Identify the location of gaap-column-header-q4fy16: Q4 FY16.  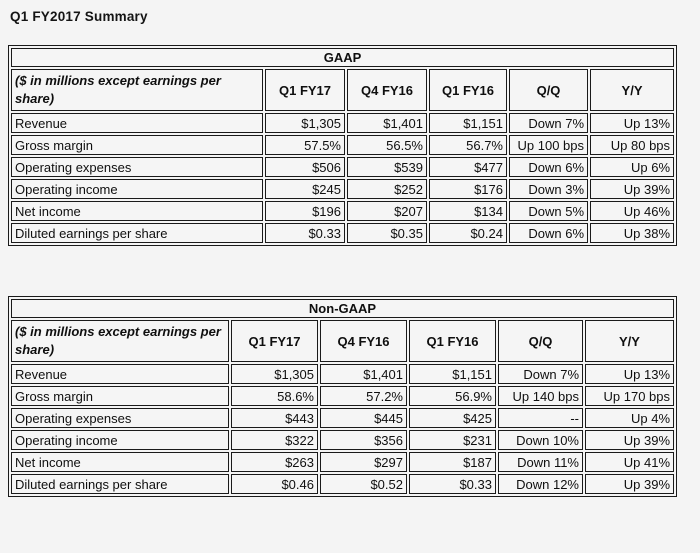
(387, 90).